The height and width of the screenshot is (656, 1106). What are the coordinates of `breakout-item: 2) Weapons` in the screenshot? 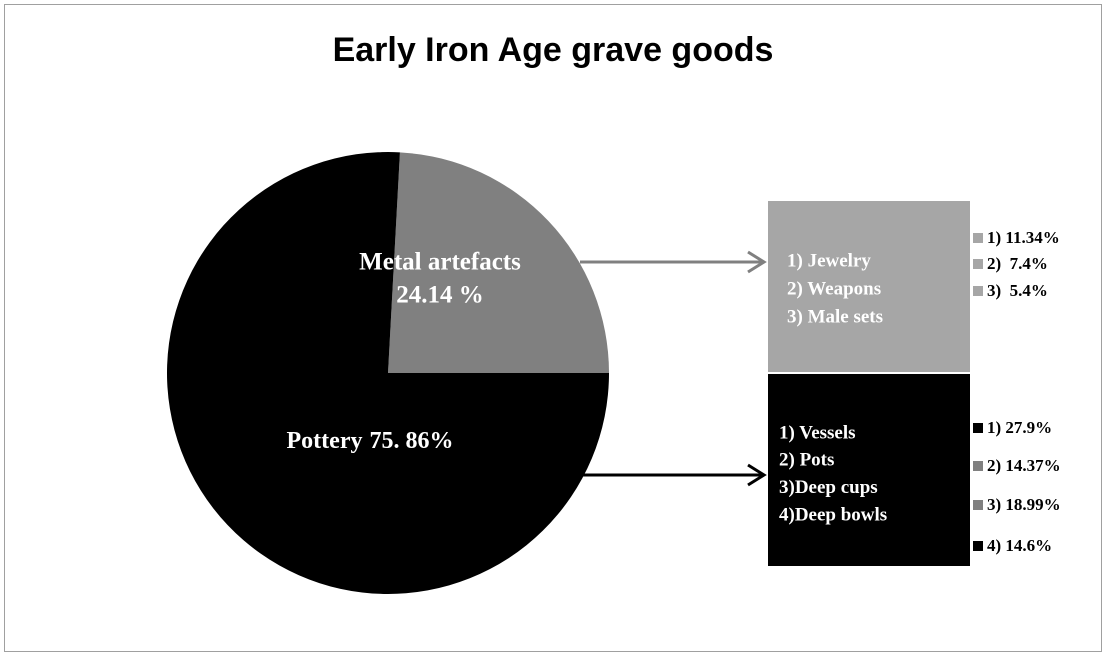 It's located at (834, 288).